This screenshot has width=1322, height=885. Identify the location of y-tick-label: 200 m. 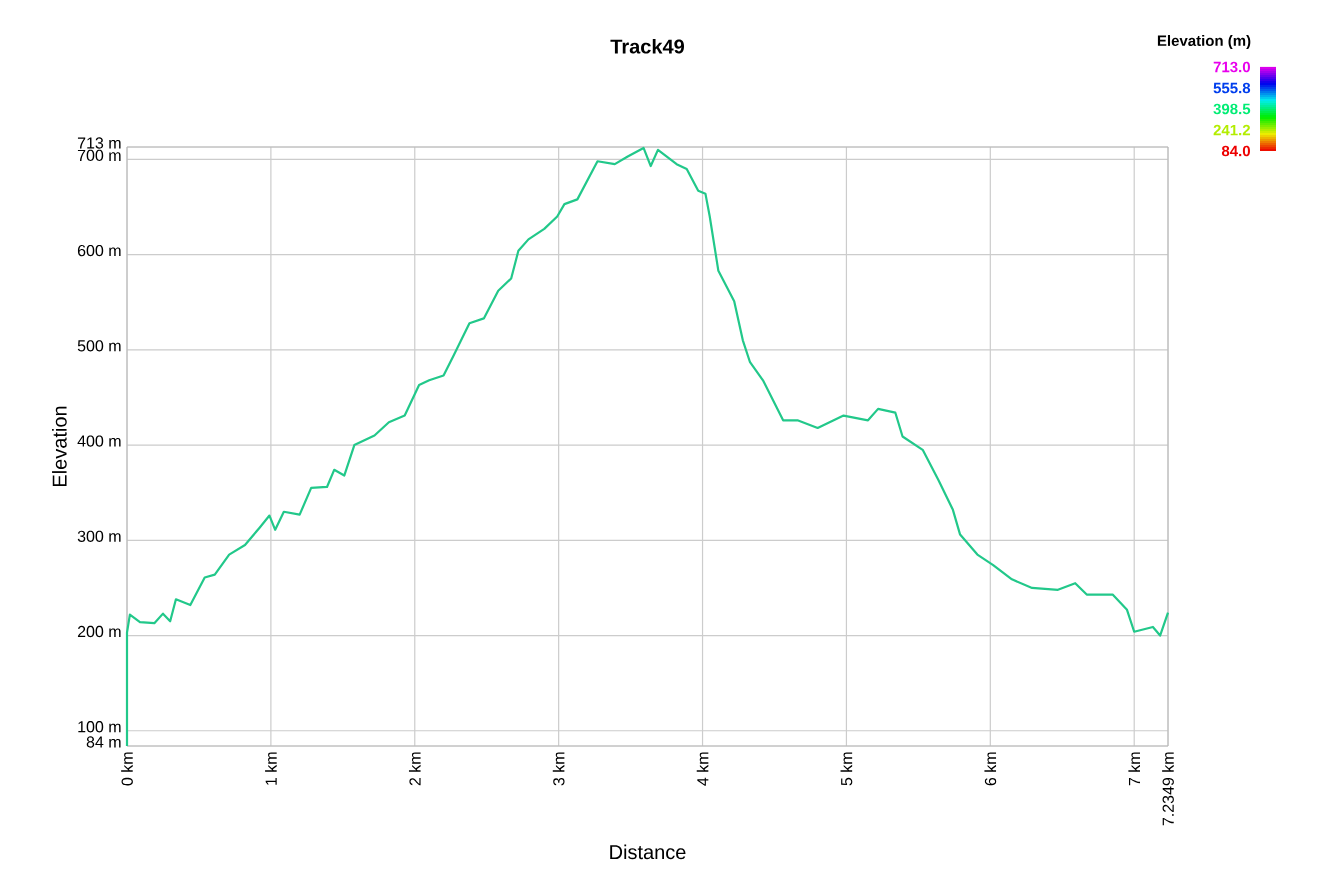
(99, 631).